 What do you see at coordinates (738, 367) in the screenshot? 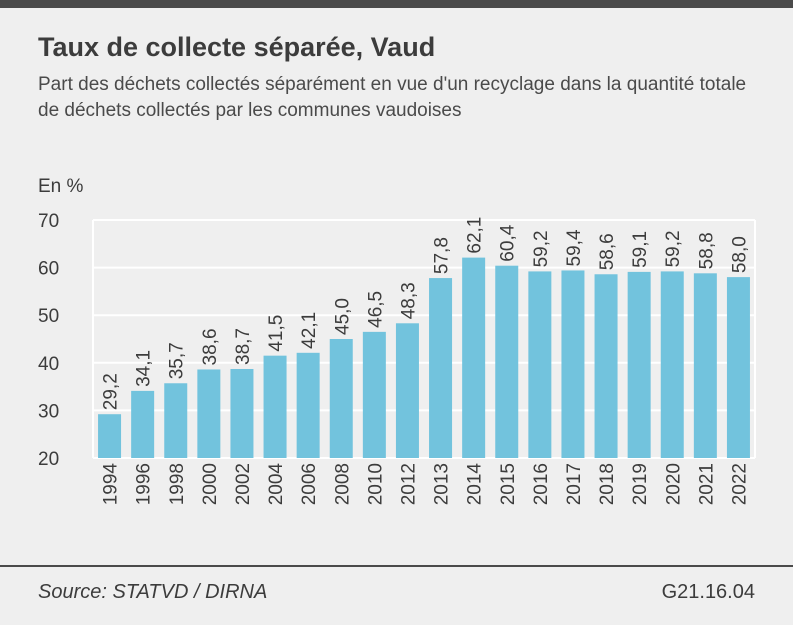
I see `bar-2022` at bounding box center [738, 367].